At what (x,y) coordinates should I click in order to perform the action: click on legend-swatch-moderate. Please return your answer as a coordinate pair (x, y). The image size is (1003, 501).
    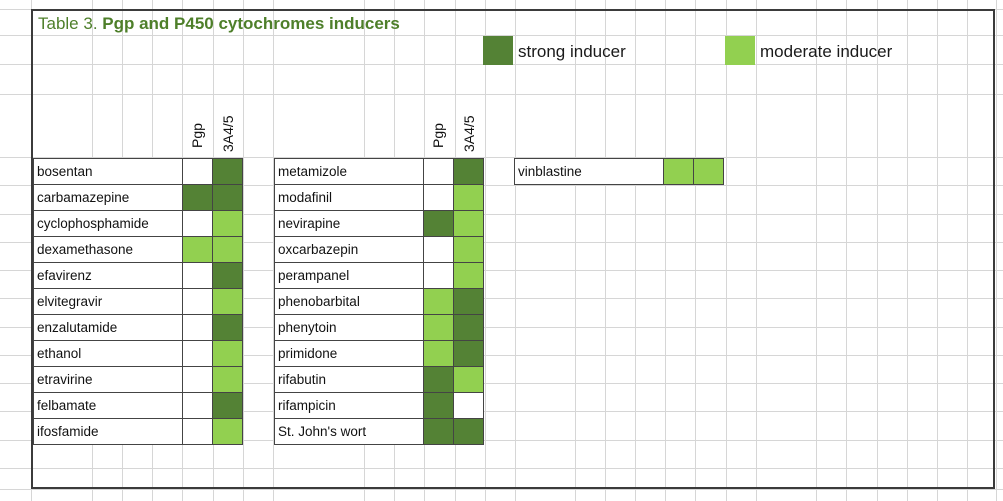
    Looking at the image, I should click on (740, 50).